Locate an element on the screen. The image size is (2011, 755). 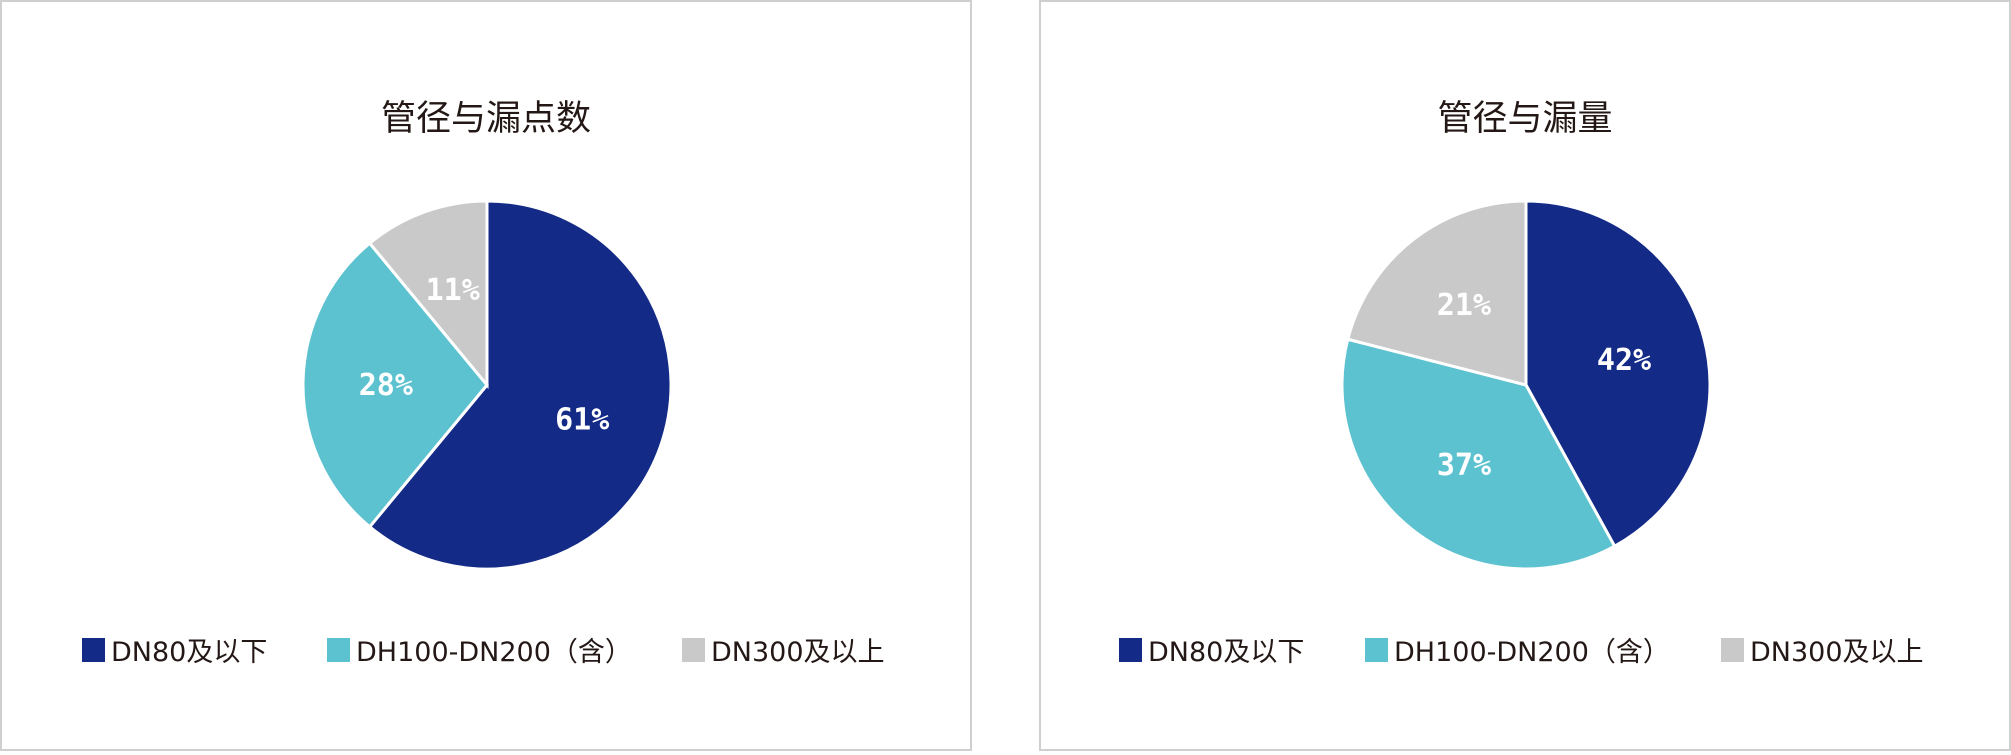
pie-chart: 42% 37% 21% is located at coordinates (1526, 385).